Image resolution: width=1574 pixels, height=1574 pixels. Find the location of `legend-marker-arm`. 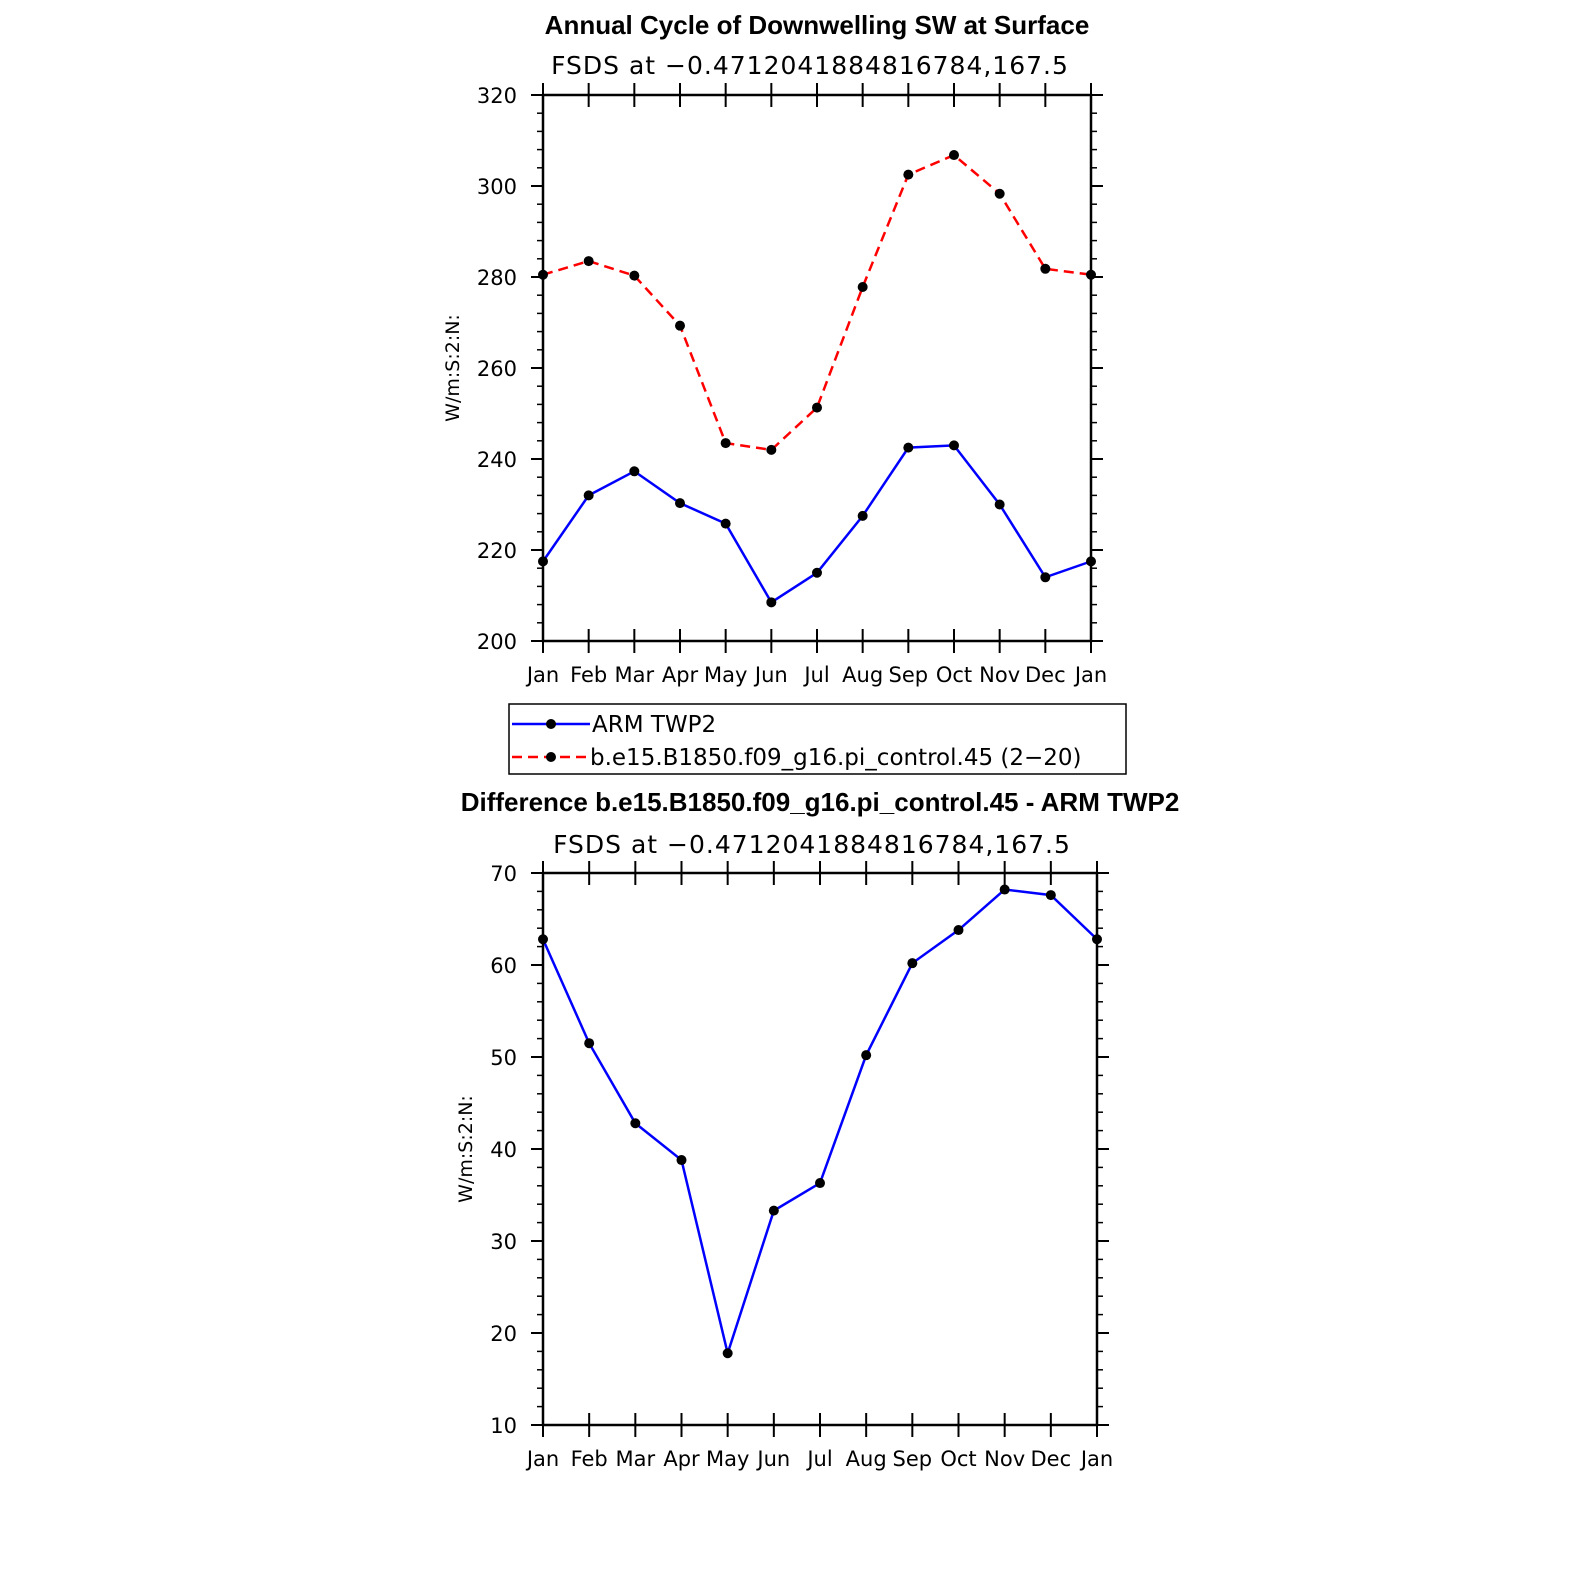

legend-marker-arm is located at coordinates (551, 724).